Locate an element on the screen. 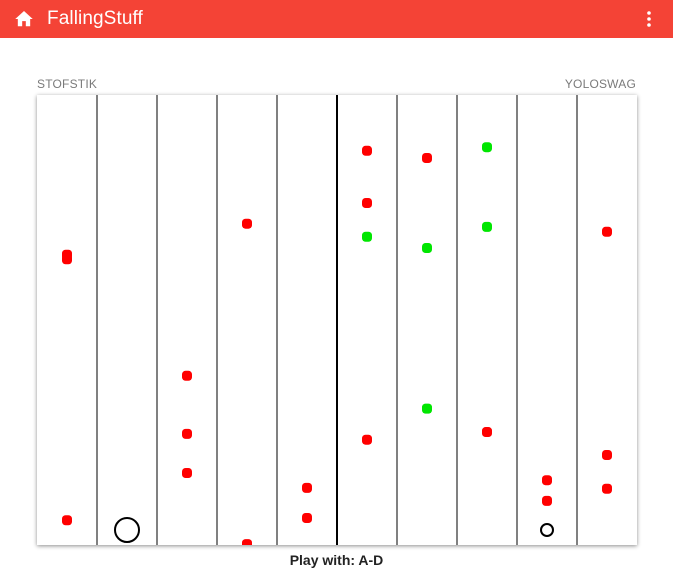 The height and width of the screenshot is (578, 673). home-button is located at coordinates (24, 19).